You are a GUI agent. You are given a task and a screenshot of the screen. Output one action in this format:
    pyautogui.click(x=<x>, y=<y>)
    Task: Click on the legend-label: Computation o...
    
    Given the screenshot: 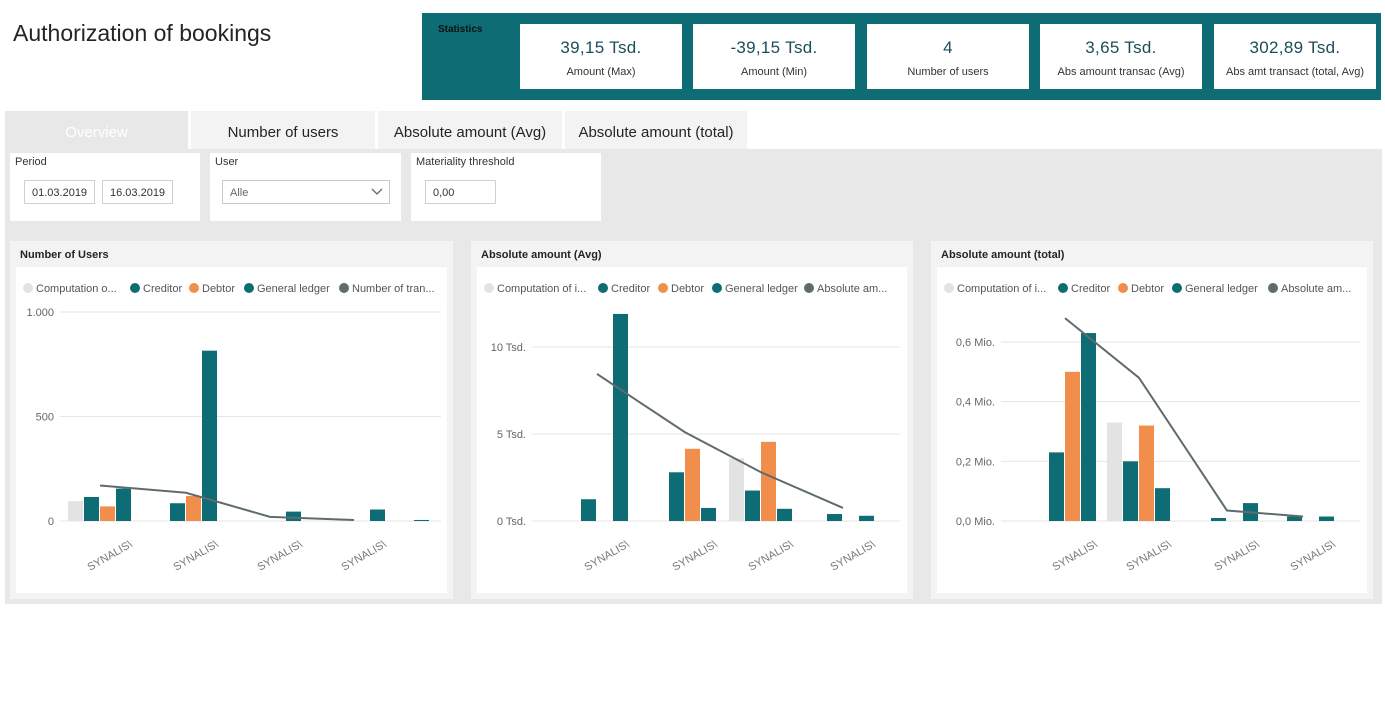 What is the action you would take?
    pyautogui.click(x=76, y=289)
    